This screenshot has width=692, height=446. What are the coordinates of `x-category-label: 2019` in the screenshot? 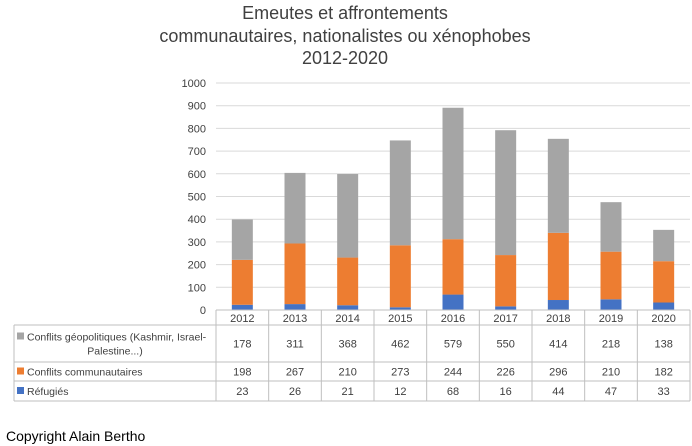 It's located at (611, 319).